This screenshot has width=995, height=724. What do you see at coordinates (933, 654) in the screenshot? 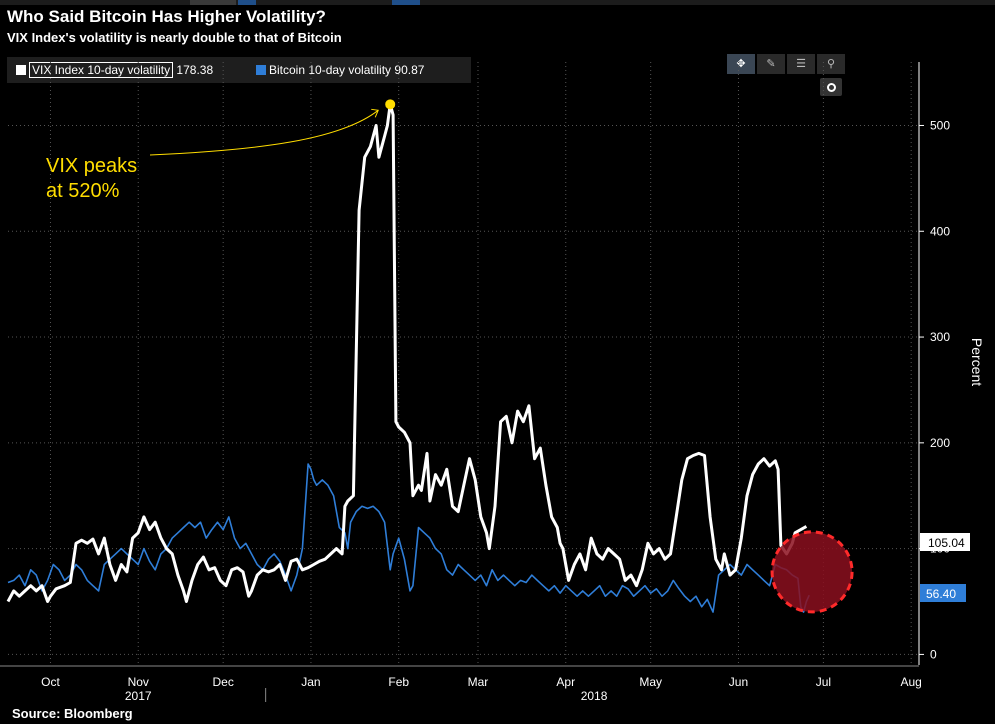
I see `y-tick-label: 0` at bounding box center [933, 654].